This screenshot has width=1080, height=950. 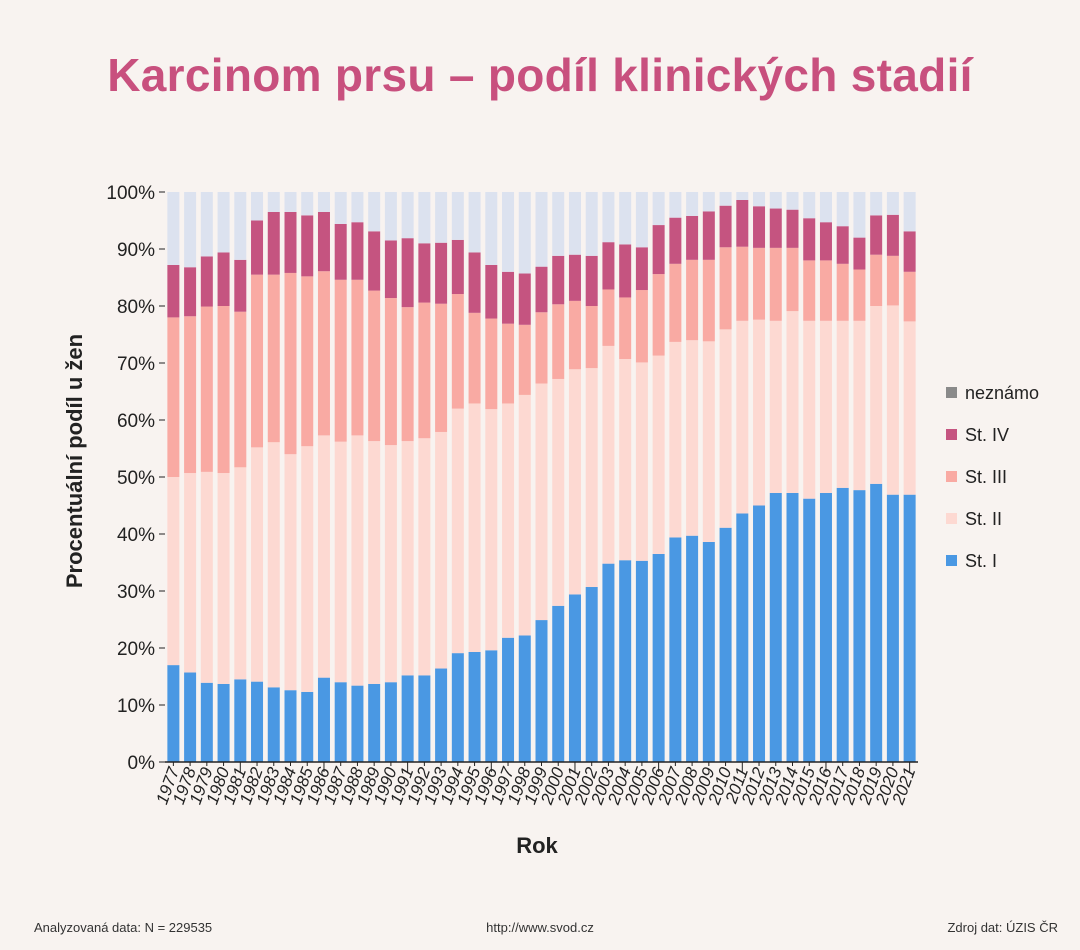 I want to click on y-tick-label: 0%, so click(x=142, y=763).